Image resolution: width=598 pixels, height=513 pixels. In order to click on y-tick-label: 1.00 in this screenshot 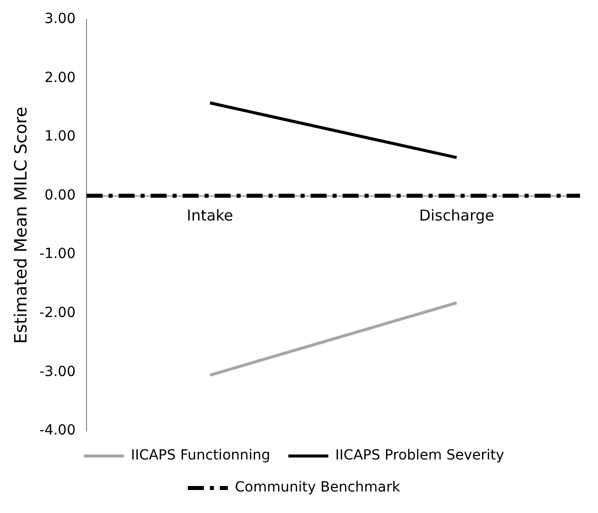, I will do `click(60, 136)`.